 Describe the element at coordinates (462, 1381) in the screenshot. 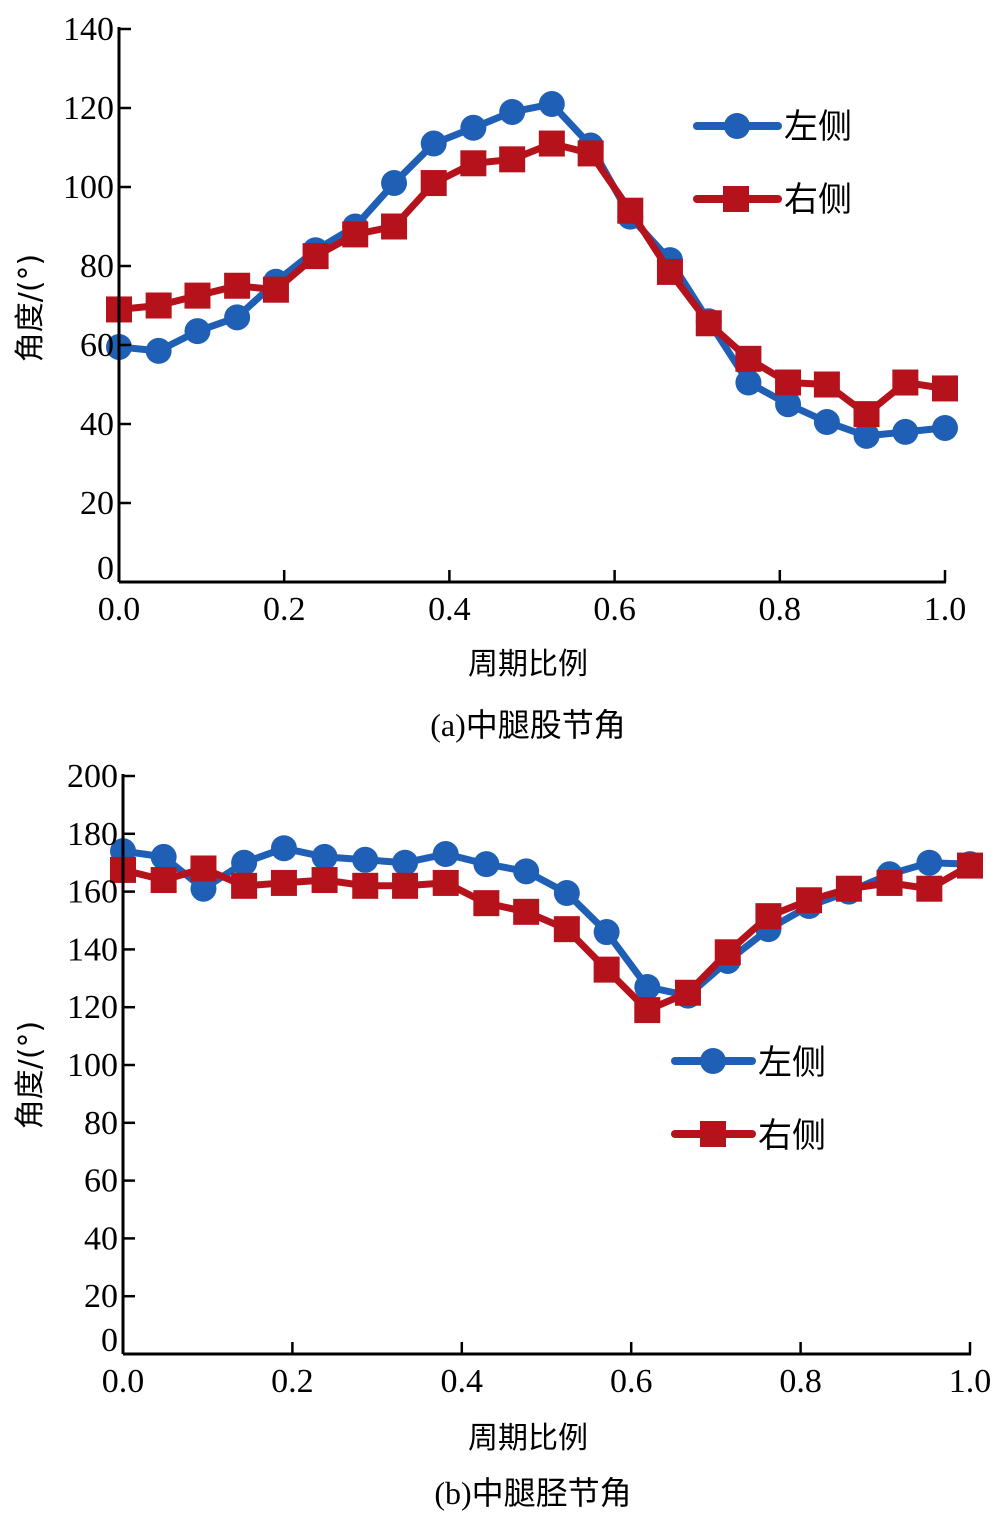

I see `chart-b-x-tick-label: 0.4` at that location.